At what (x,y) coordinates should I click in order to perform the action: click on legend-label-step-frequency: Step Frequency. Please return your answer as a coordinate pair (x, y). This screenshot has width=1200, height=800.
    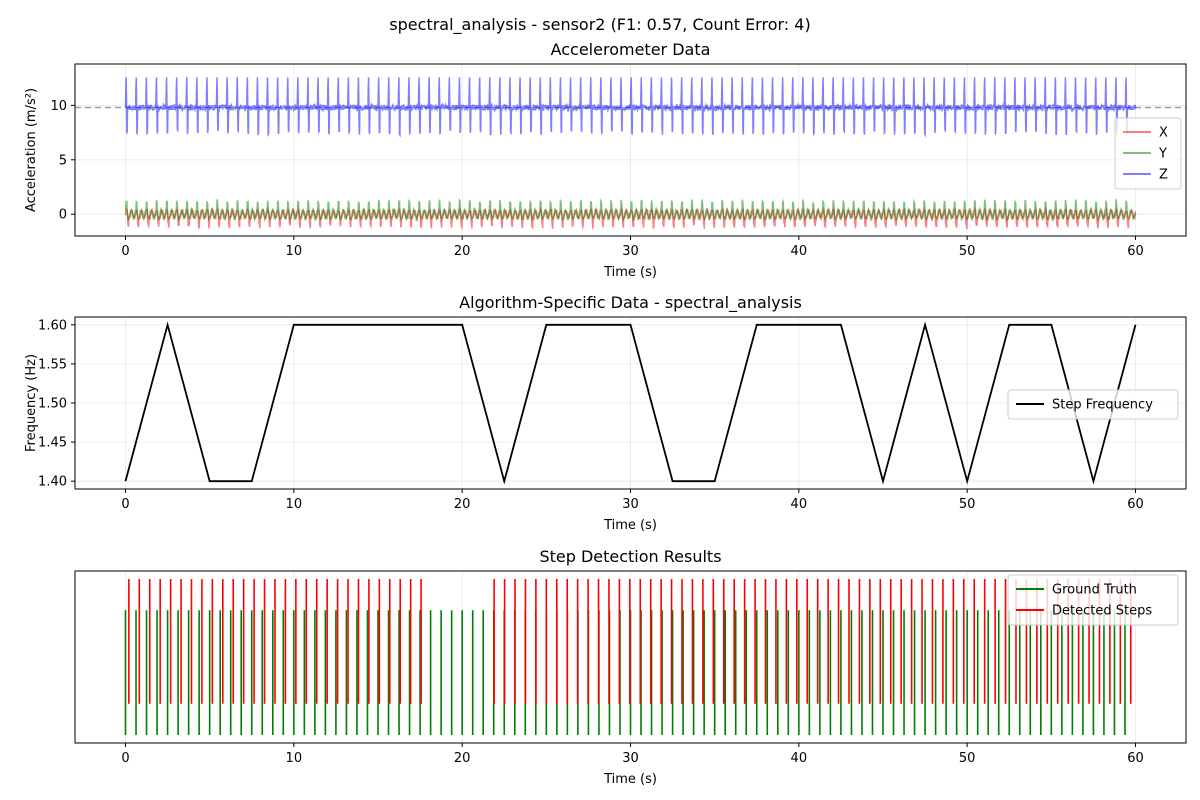
    Looking at the image, I should click on (1102, 405).